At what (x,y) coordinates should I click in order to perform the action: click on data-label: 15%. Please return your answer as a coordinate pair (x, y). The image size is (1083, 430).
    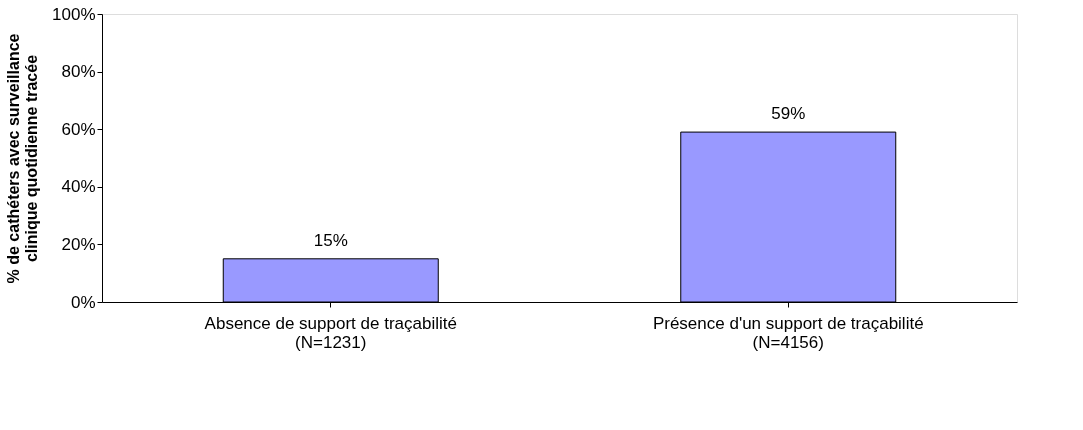
    Looking at the image, I should click on (330, 240).